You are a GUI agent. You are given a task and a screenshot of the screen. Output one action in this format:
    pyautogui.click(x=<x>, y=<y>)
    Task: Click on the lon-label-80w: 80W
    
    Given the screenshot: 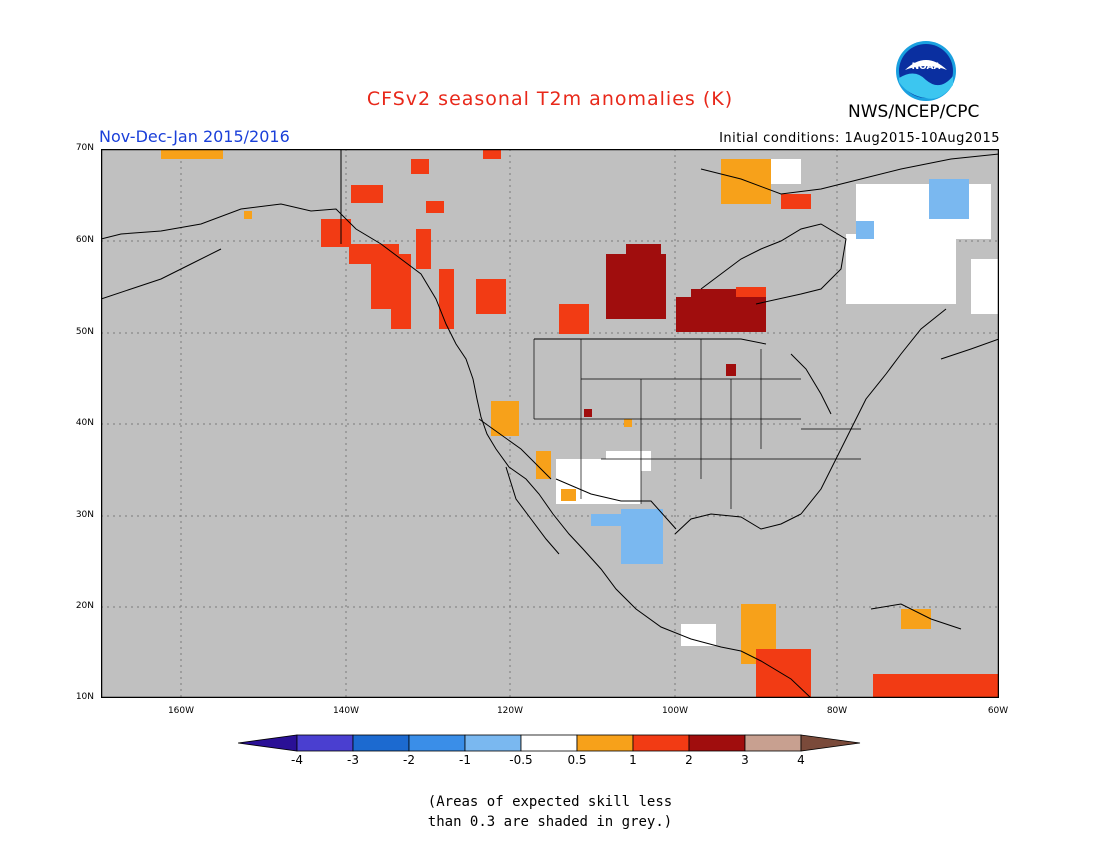 What is the action you would take?
    pyautogui.click(x=837, y=711)
    